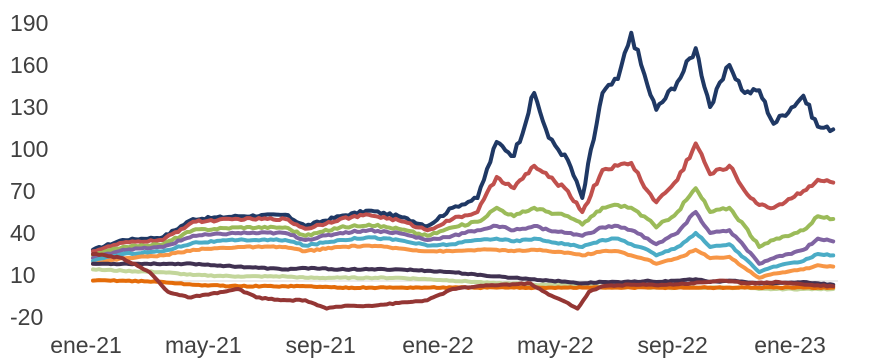 The height and width of the screenshot is (361, 883). Describe the element at coordinates (29, 149) in the screenshot. I see `y-tick-label: 100` at that location.